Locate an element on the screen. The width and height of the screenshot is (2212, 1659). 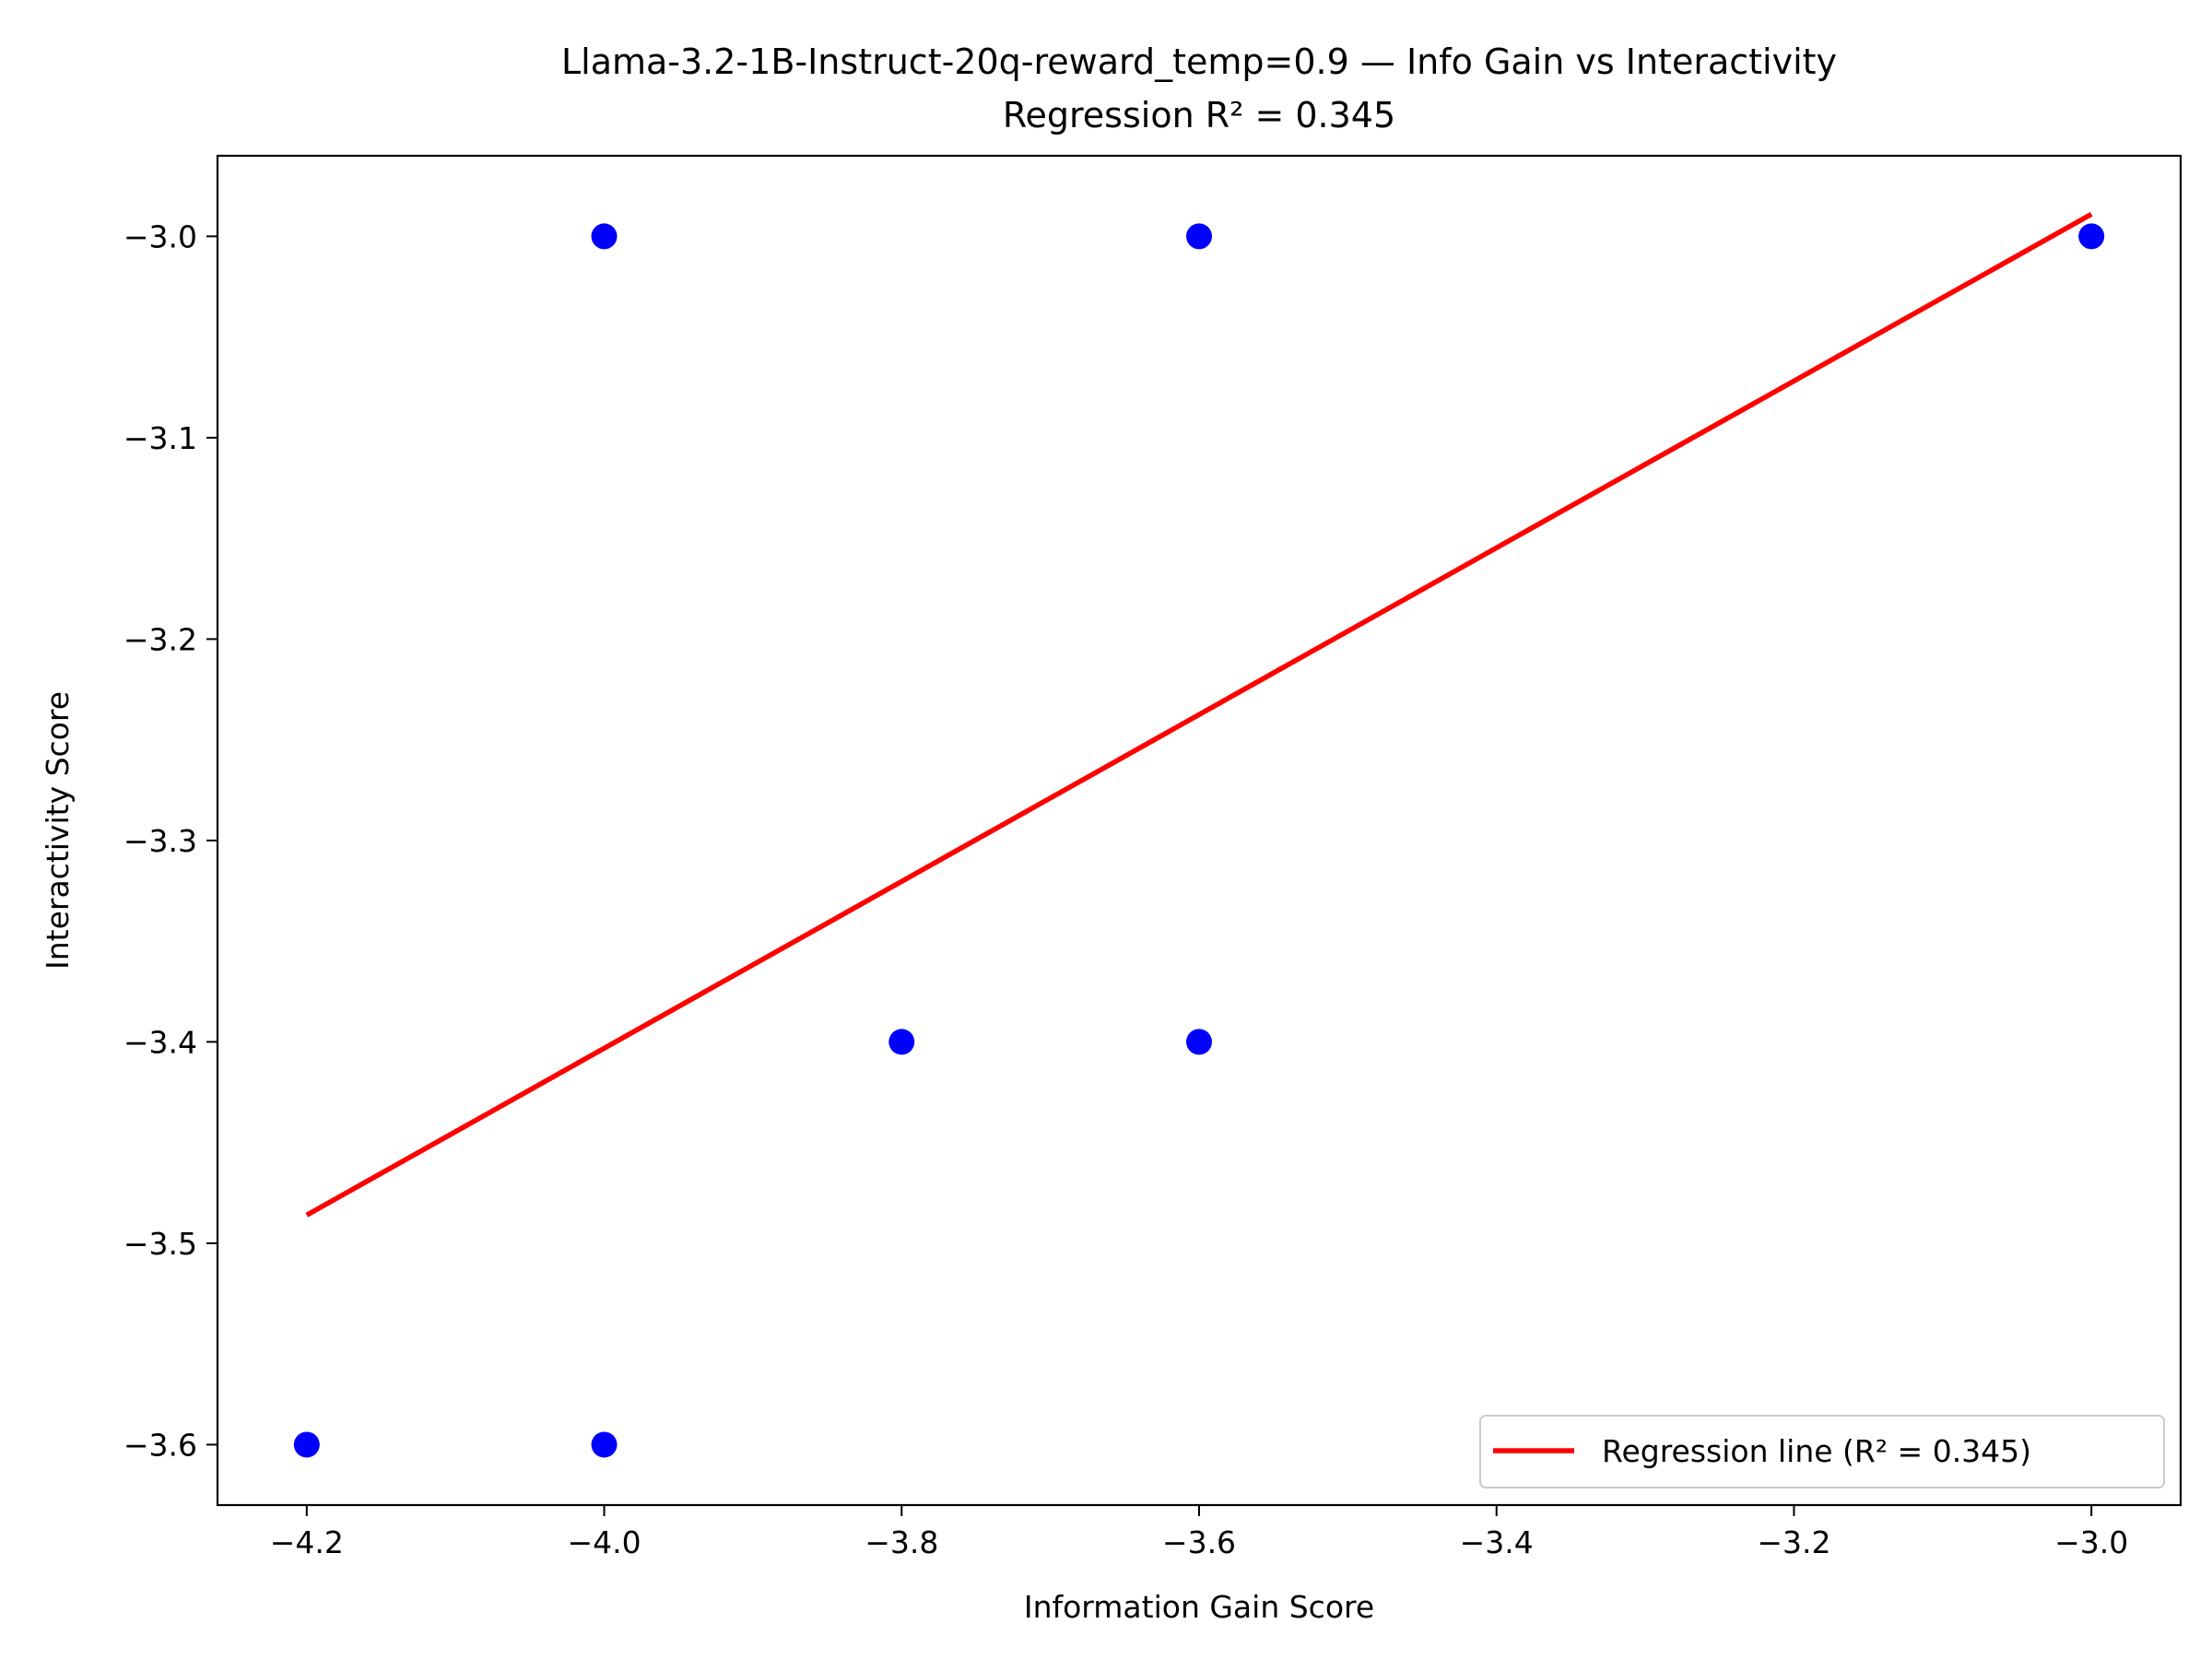
legend-box is located at coordinates (1822, 1451).